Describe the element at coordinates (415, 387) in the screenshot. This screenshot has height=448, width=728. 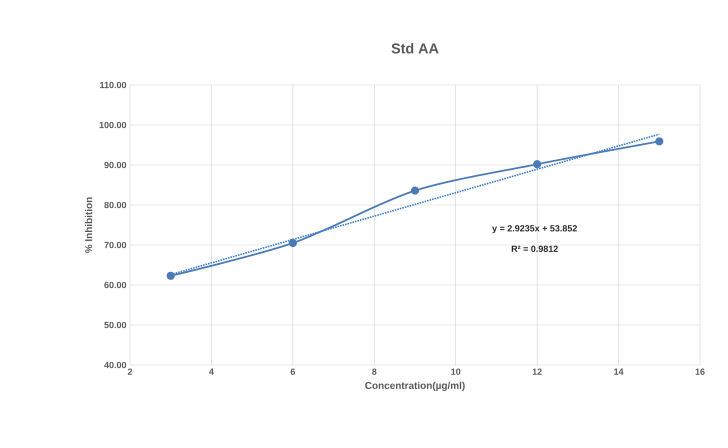
I see `x-axis-title: Concentration(µg/ml)` at that location.